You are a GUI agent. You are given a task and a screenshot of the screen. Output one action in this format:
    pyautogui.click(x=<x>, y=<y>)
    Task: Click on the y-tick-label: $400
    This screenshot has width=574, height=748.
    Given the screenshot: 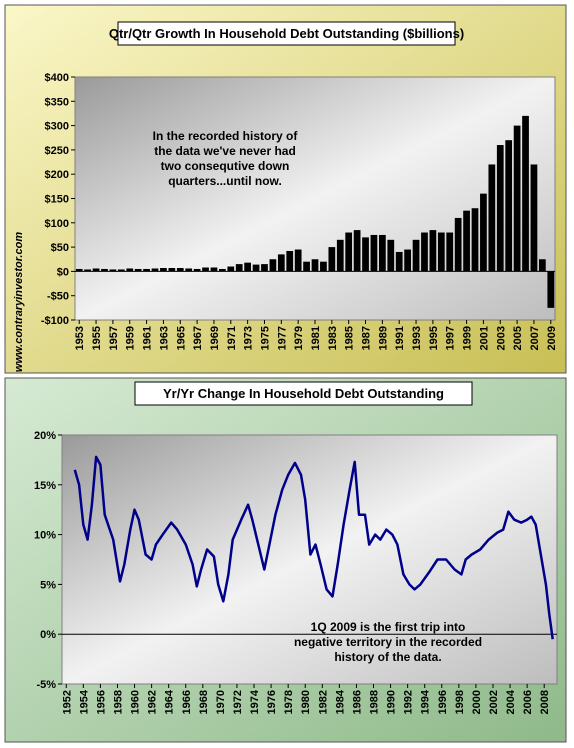 What is the action you would take?
    pyautogui.click(x=57, y=78)
    